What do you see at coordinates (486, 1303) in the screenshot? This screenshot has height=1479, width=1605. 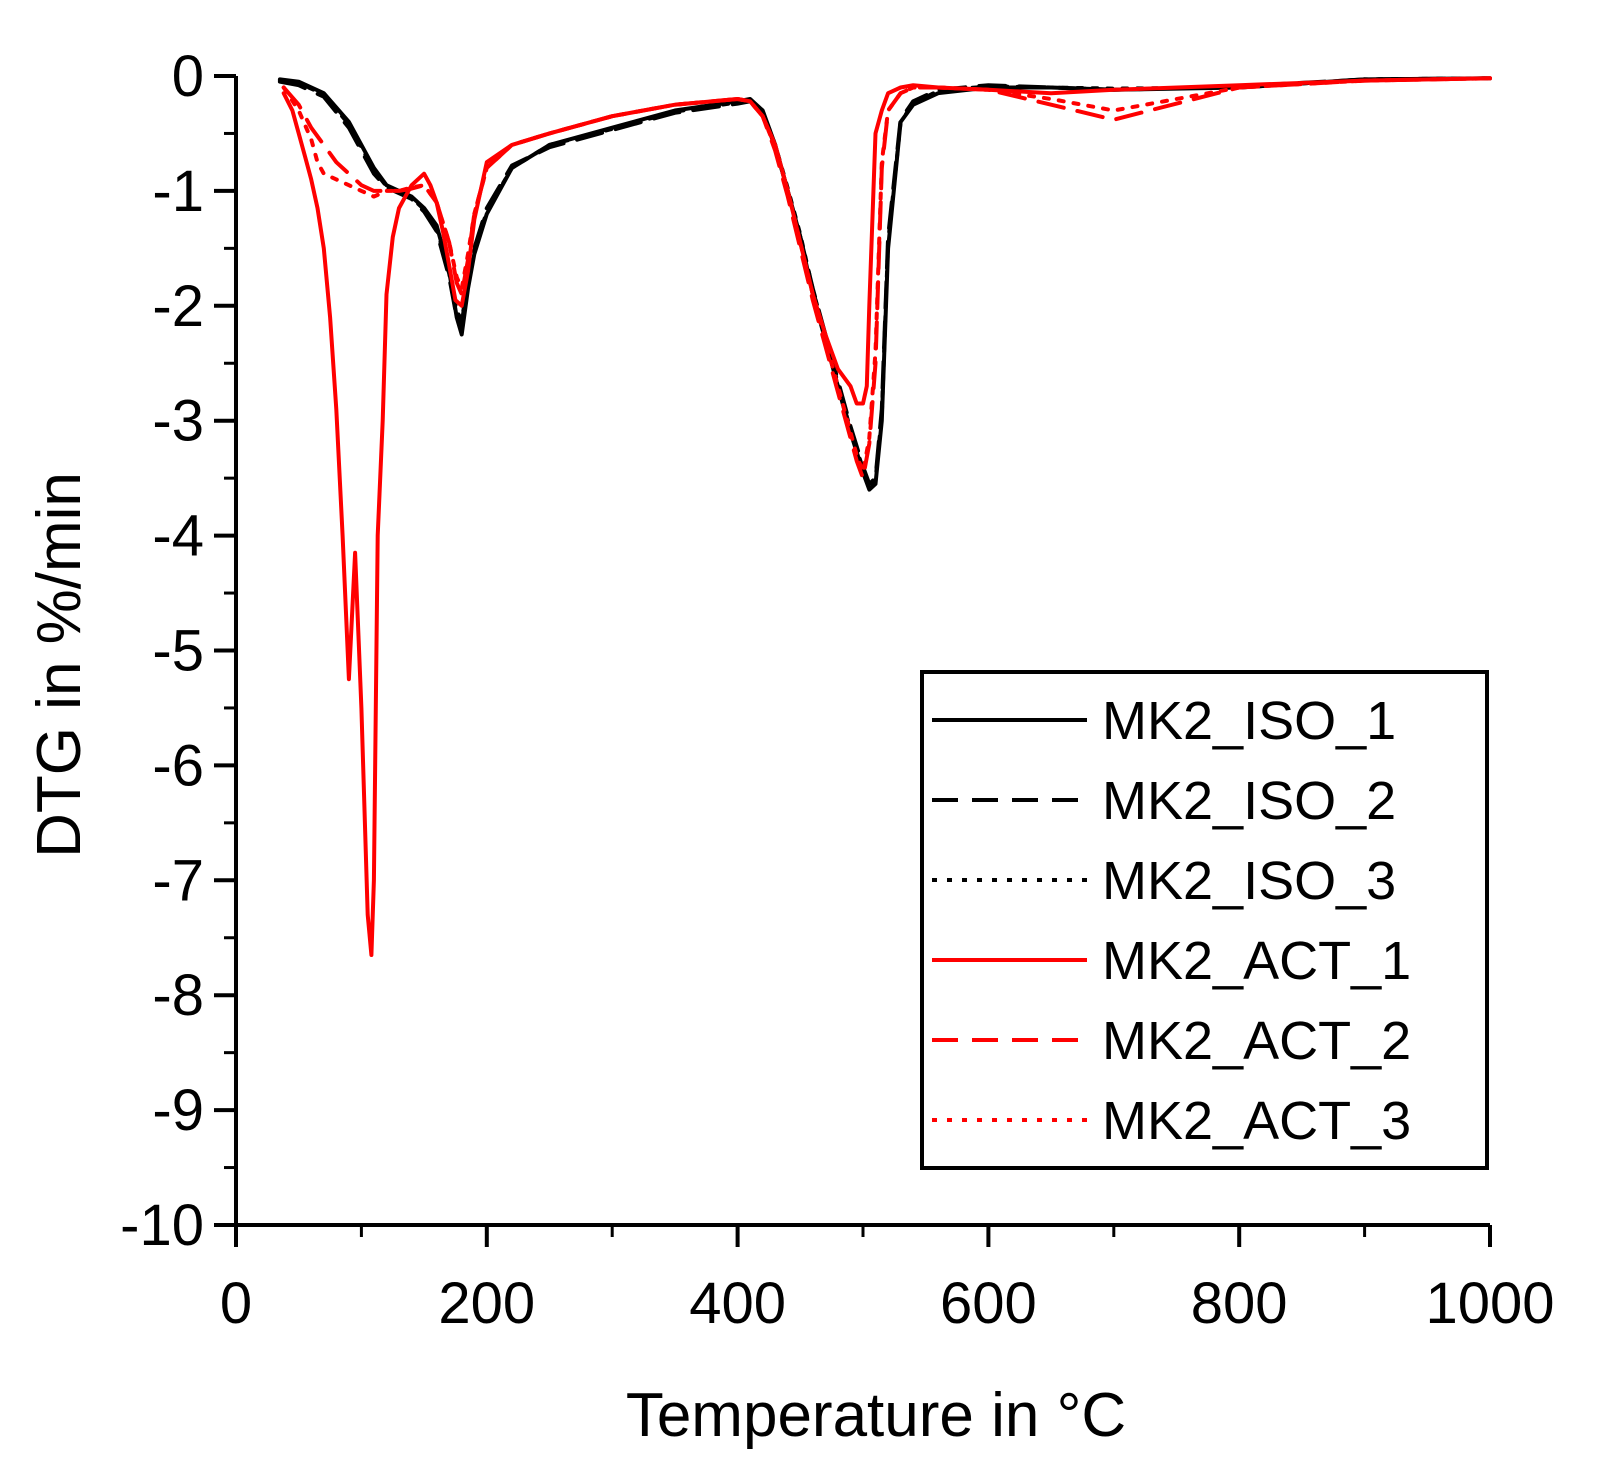 I see `x-tick-label: 200` at bounding box center [486, 1303].